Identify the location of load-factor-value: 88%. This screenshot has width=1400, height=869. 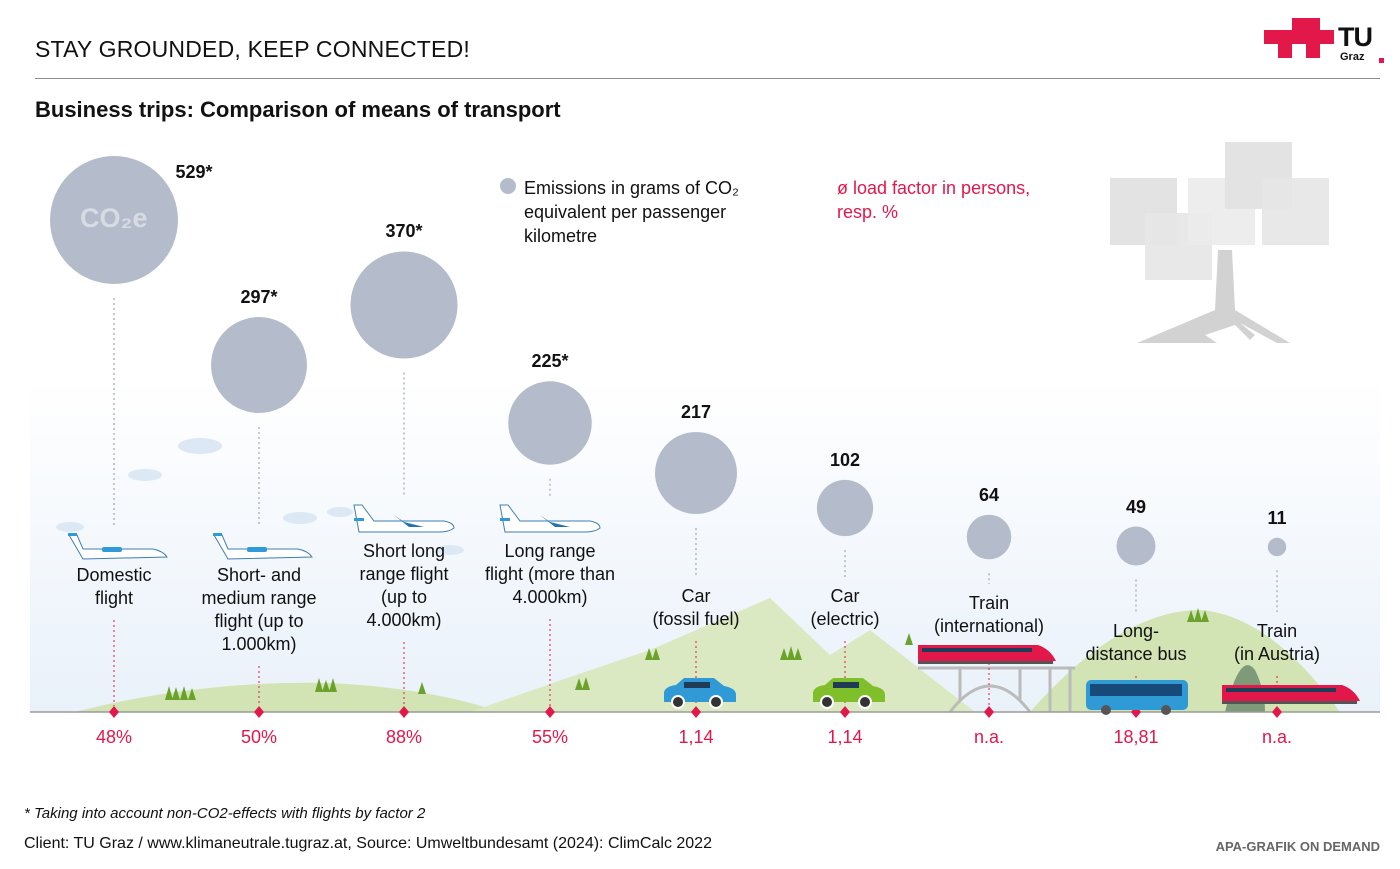
(404, 737).